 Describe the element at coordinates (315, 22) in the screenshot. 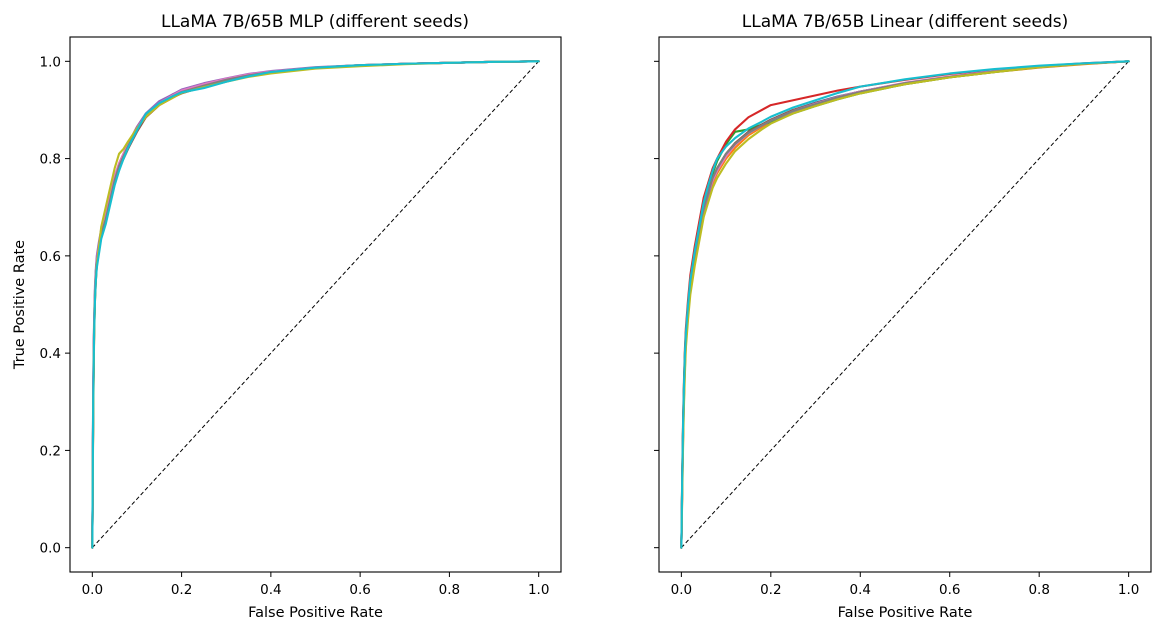

I see `mlp-panel-title: LLaMA 7B/65B MLP (different seeds)` at that location.